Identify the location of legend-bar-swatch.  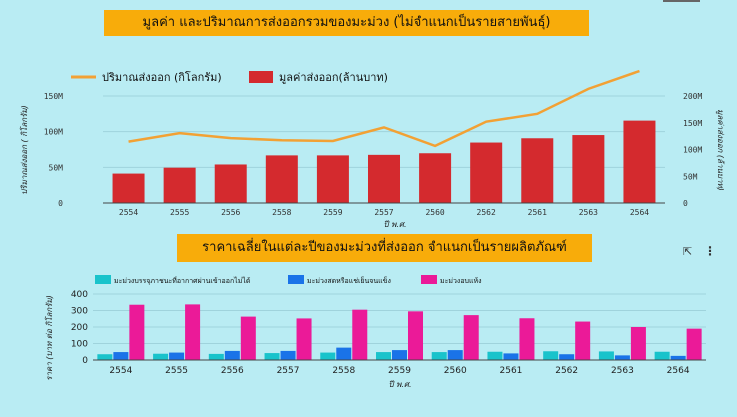
(261, 77).